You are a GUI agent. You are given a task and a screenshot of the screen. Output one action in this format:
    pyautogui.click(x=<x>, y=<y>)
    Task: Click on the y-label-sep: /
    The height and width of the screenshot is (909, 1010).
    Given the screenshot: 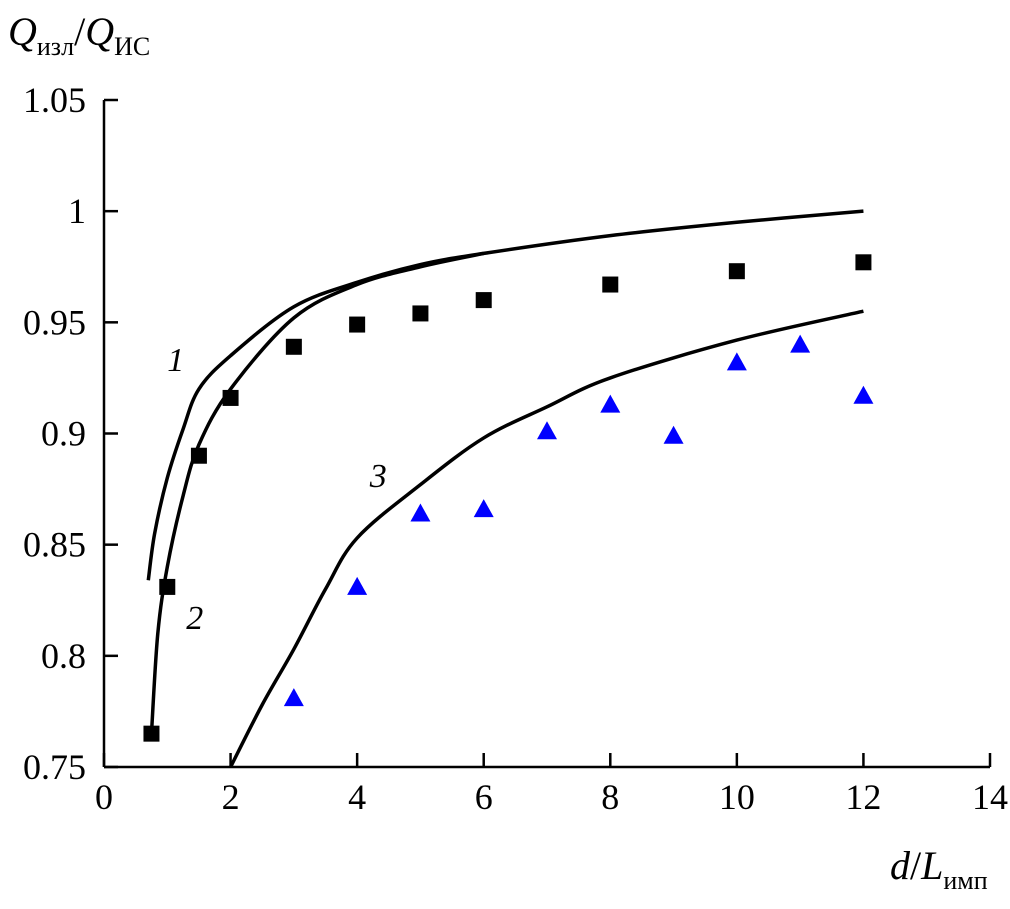 What is the action you would take?
    pyautogui.click(x=80, y=31)
    